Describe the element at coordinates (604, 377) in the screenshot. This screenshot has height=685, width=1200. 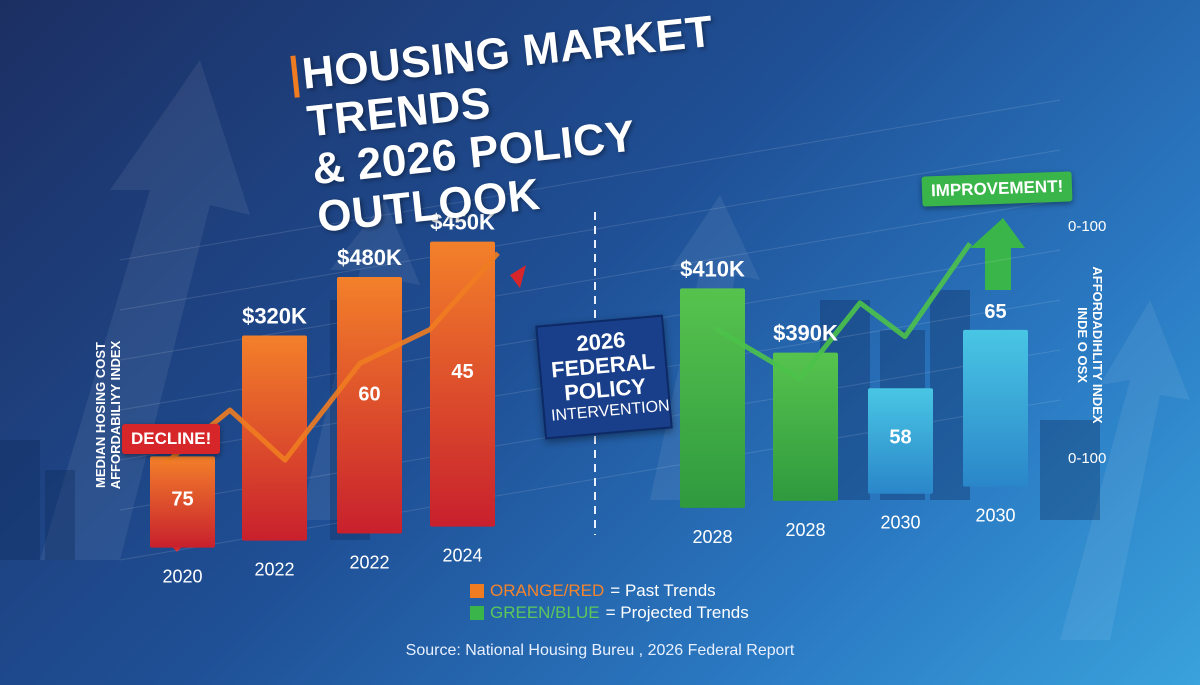
I see `policy-intervention-box: 2026 FEDERAL POLICY INTERVENTION` at that location.